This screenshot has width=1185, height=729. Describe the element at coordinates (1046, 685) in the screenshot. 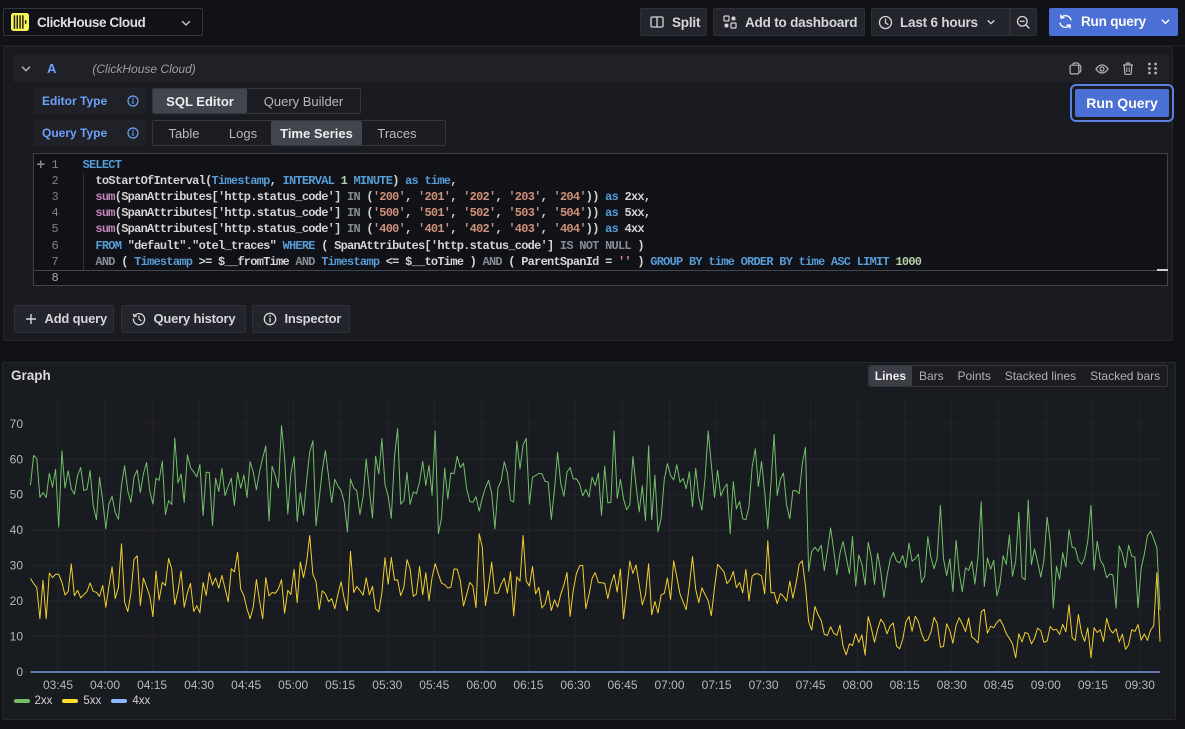

I see `svg-text: 09:00` at that location.